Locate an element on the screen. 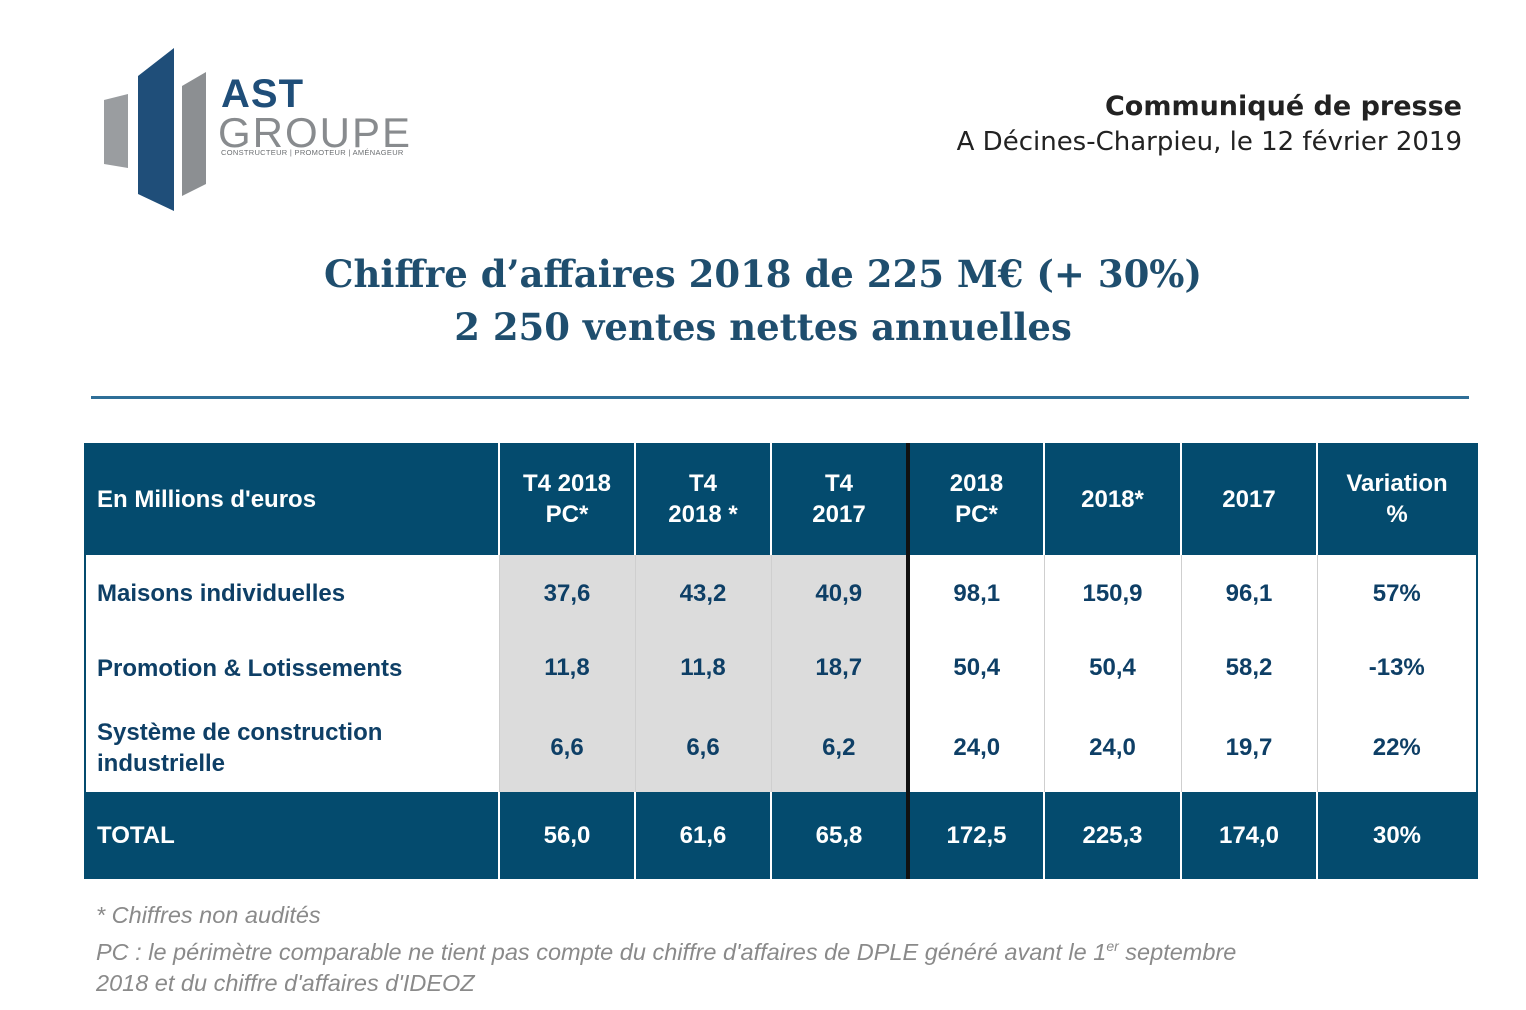 The image size is (1526, 1010). row-label: Maisons individuelles is located at coordinates (292, 593).